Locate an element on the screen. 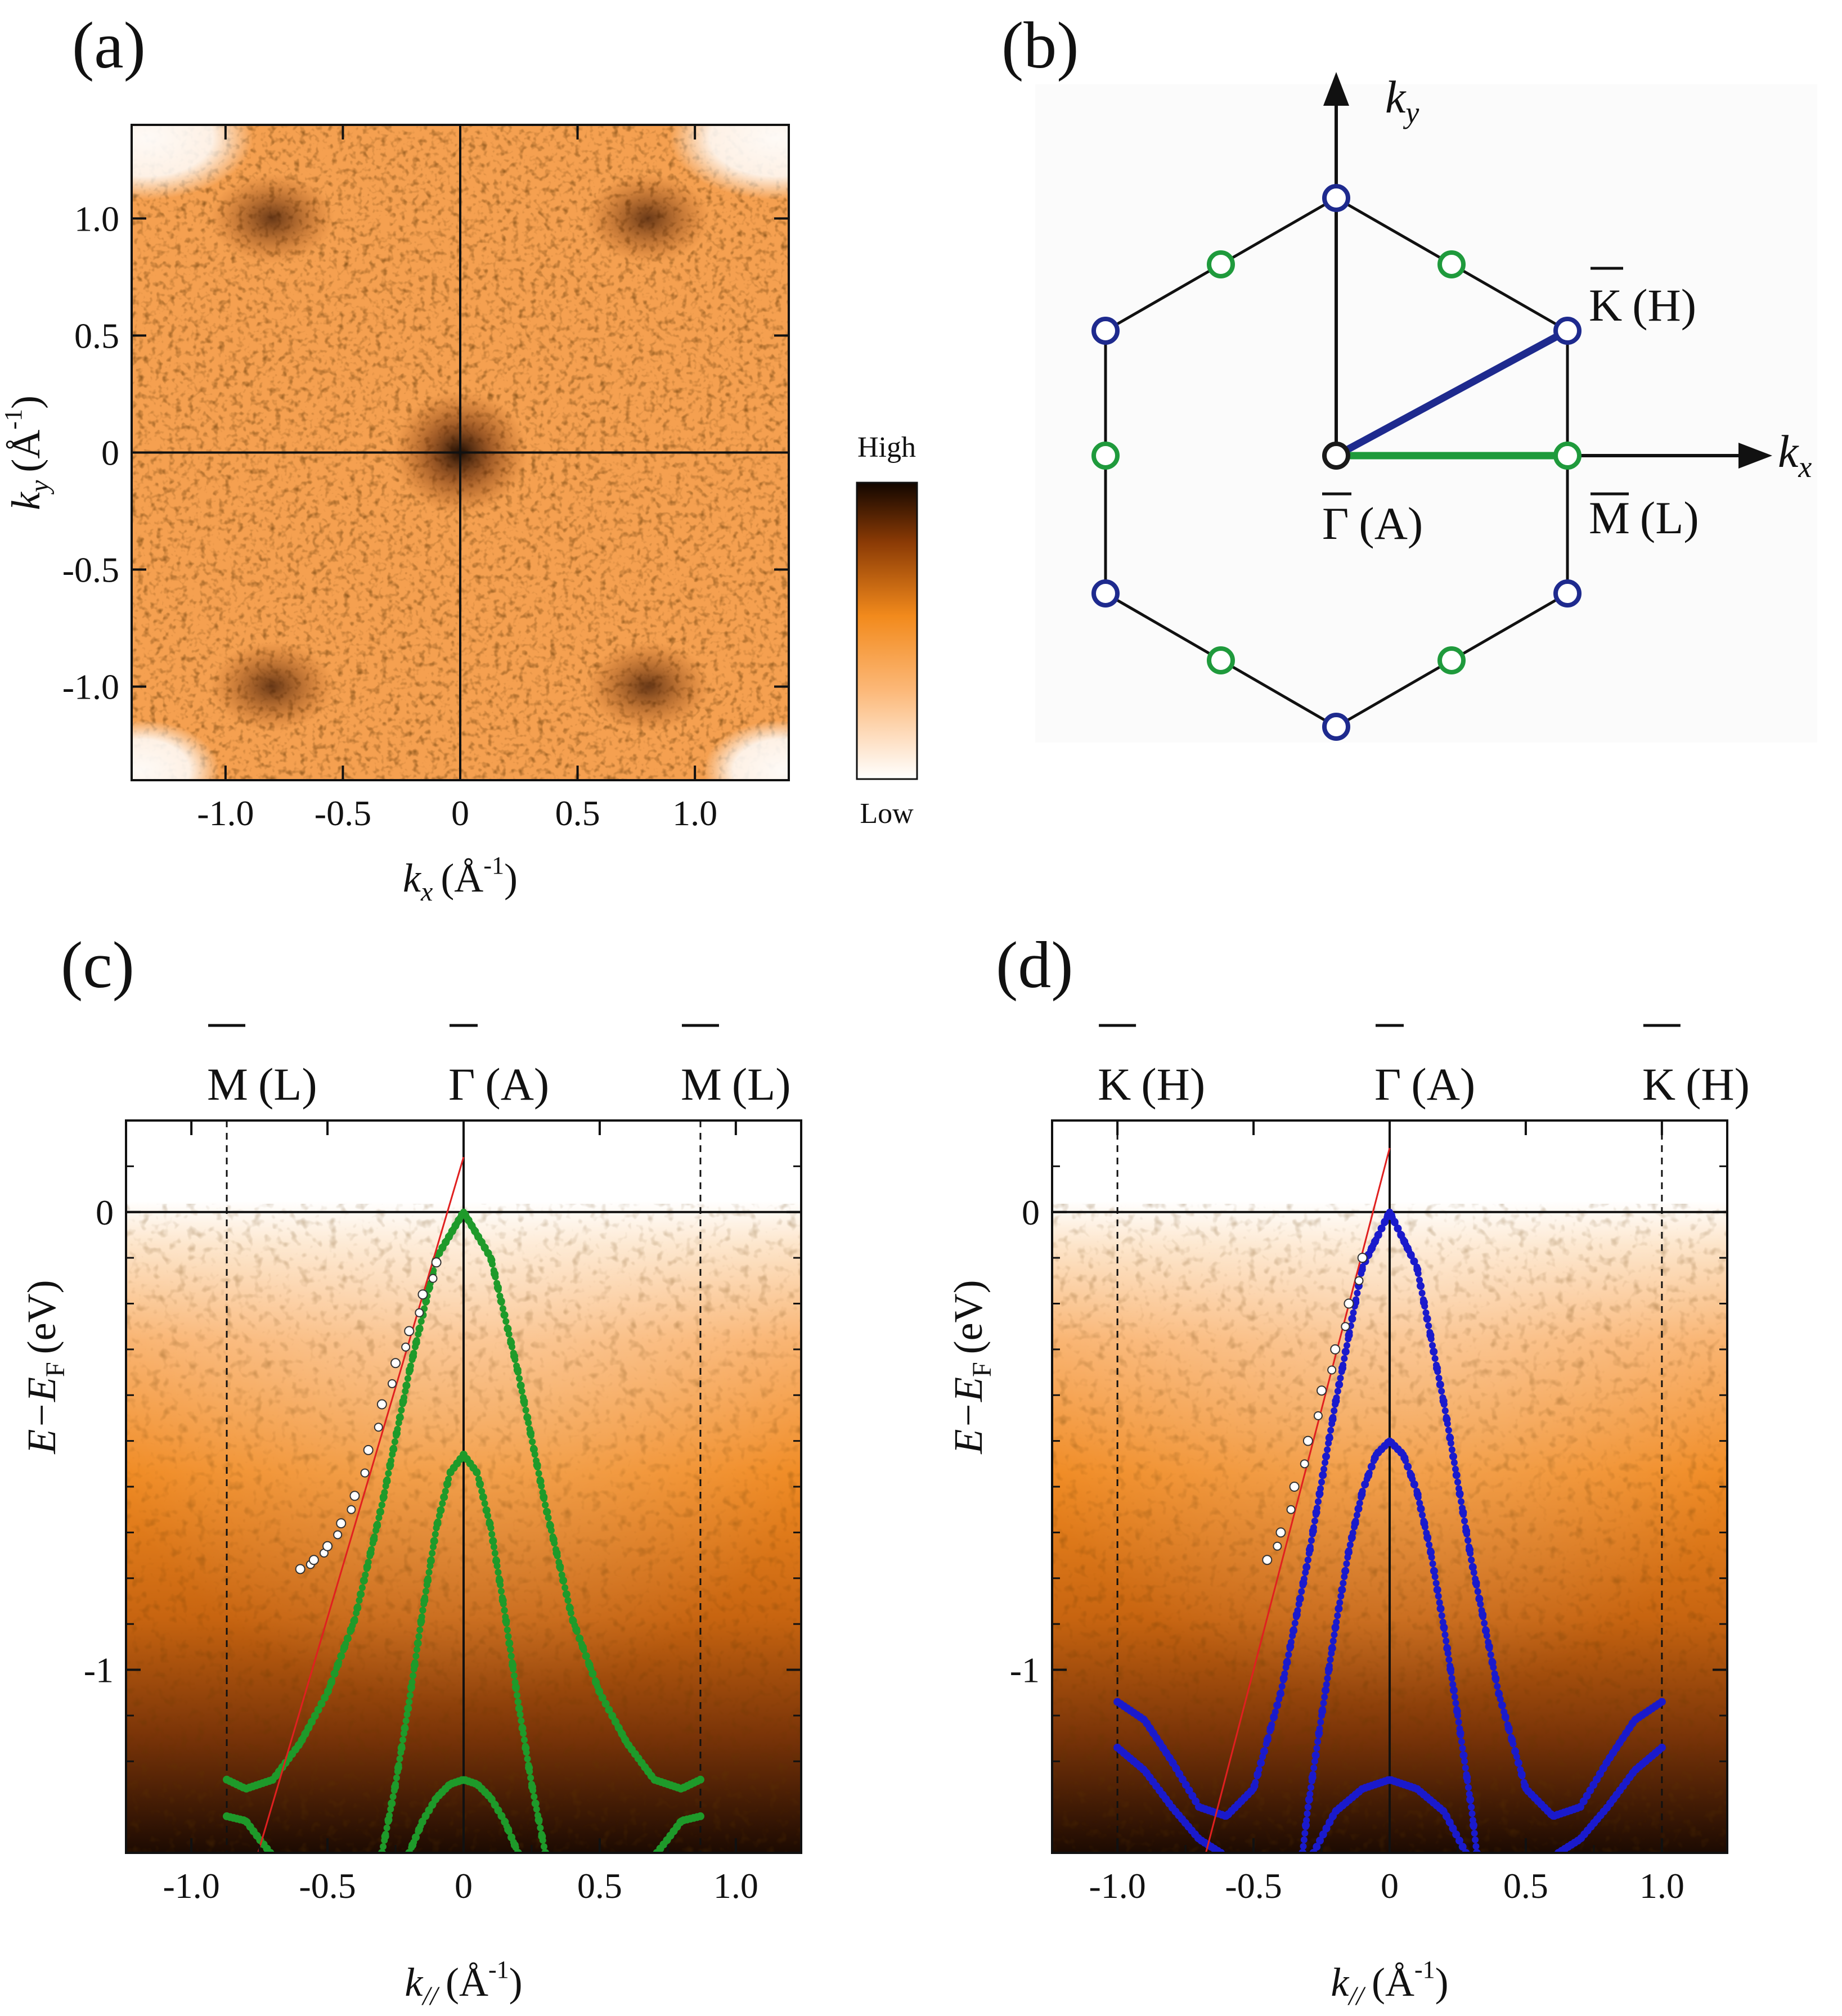 The width and height of the screenshot is (1842, 2016). x-tick-label: 0 is located at coordinates (1390, 1886).